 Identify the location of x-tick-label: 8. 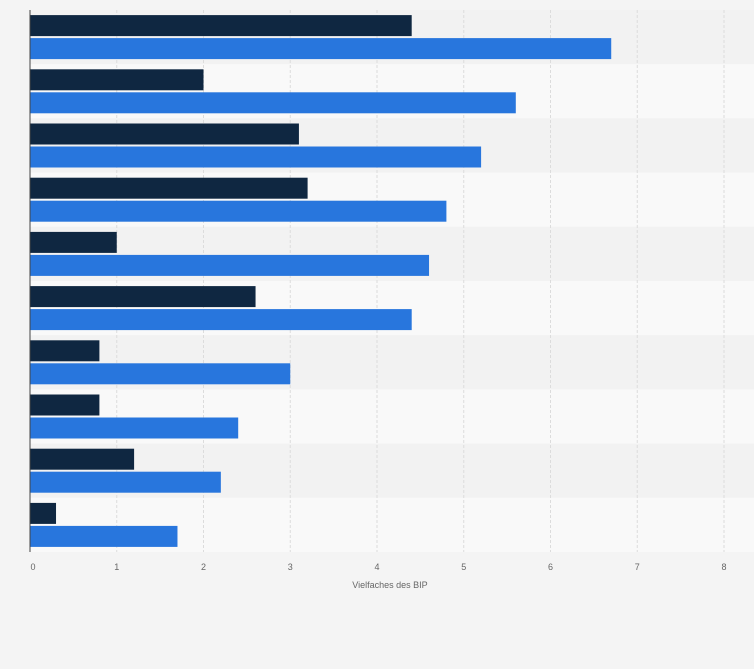
(723, 567).